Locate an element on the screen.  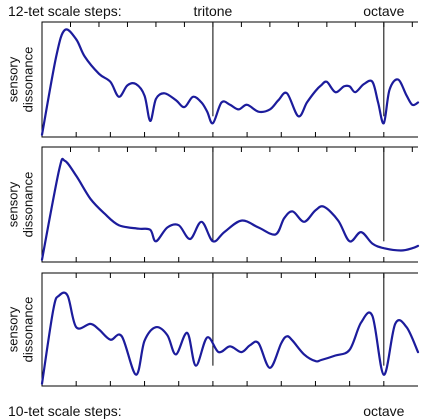
top-marker-labels: tritone octave is located at coordinates (298, 11).